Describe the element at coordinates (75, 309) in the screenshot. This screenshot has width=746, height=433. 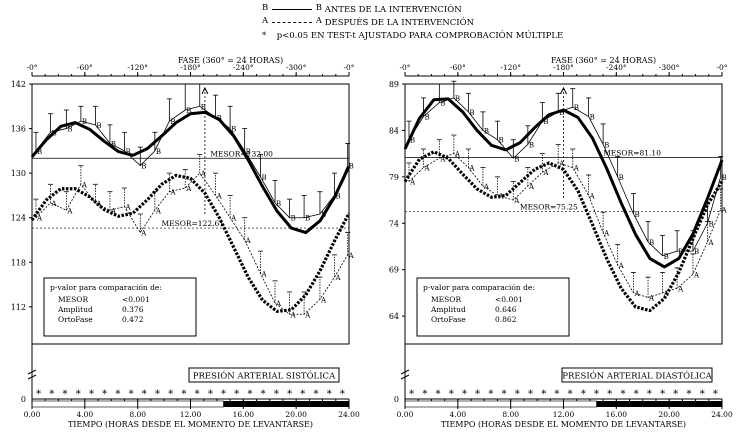
I see `stats-label: Amplitud` at that location.